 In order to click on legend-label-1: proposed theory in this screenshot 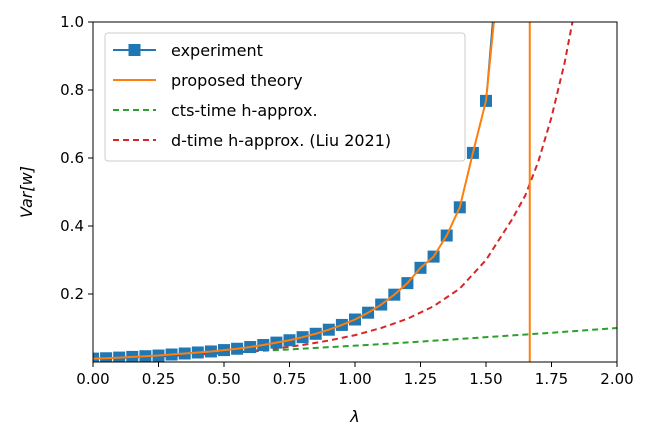, I will do `click(237, 80)`.